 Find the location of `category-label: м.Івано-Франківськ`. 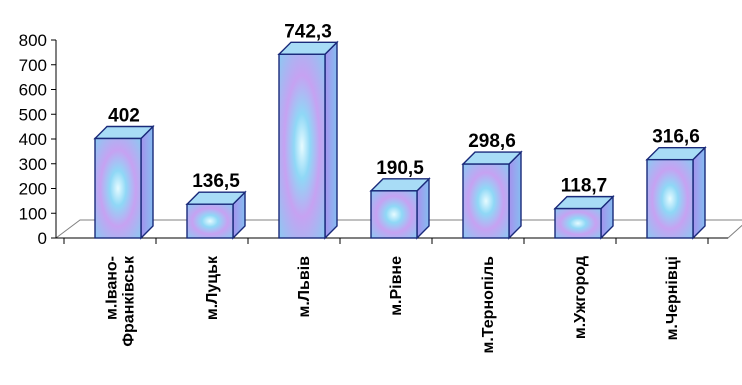

category-label: м.Івано-Франківськ is located at coordinates (121, 301).